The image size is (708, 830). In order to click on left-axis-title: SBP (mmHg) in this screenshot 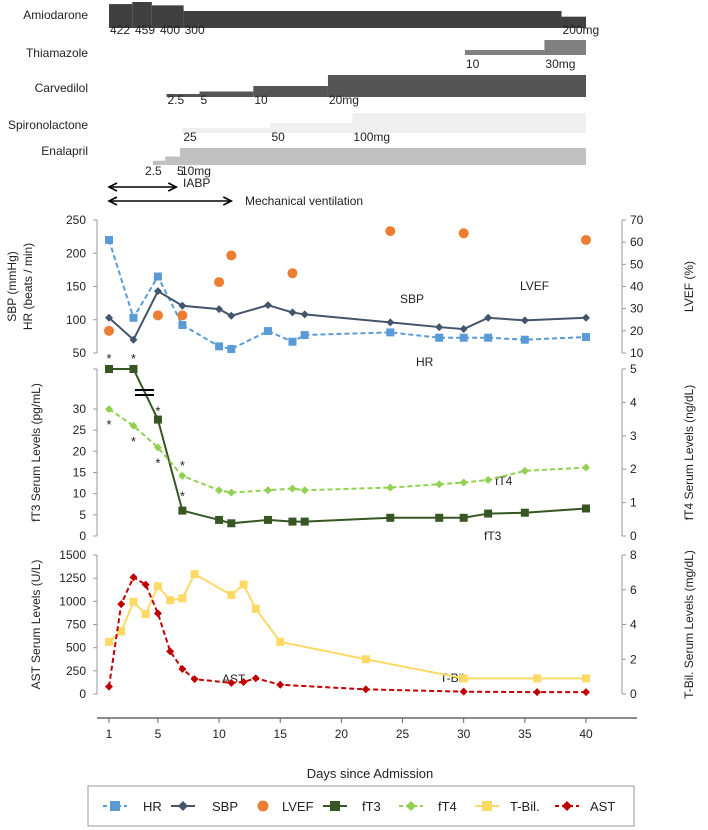, I will do `click(12, 286)`.